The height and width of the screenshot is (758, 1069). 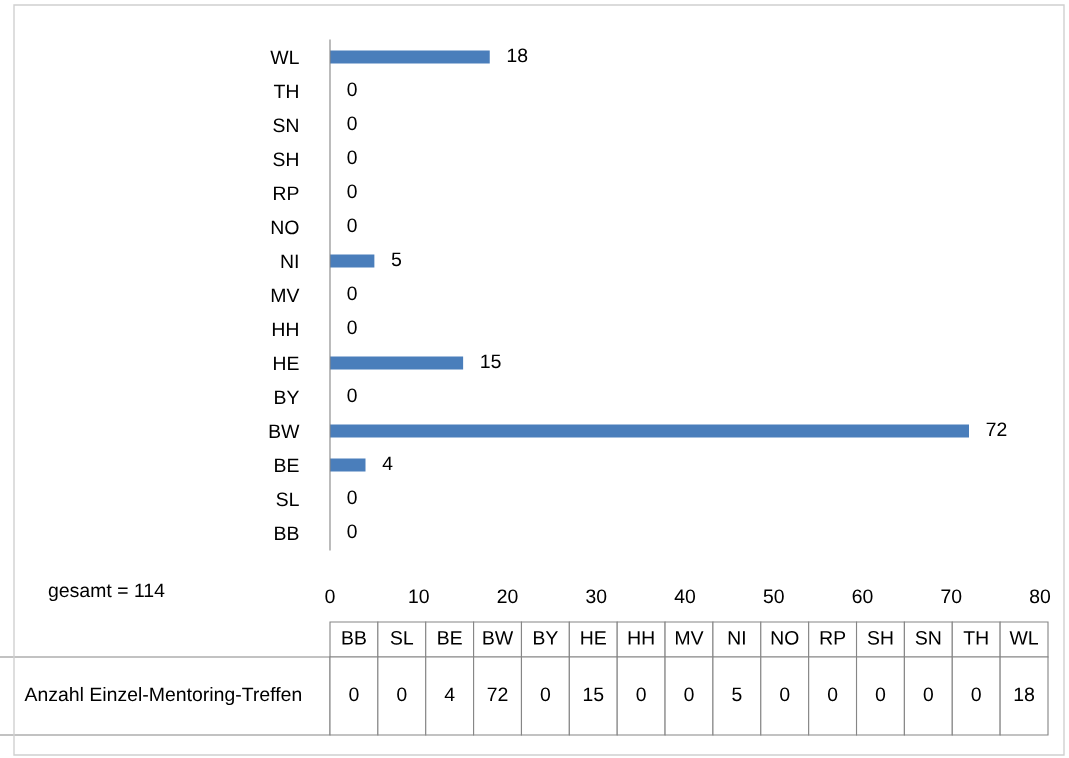 I want to click on y-tick-label: MV, so click(x=285, y=295).